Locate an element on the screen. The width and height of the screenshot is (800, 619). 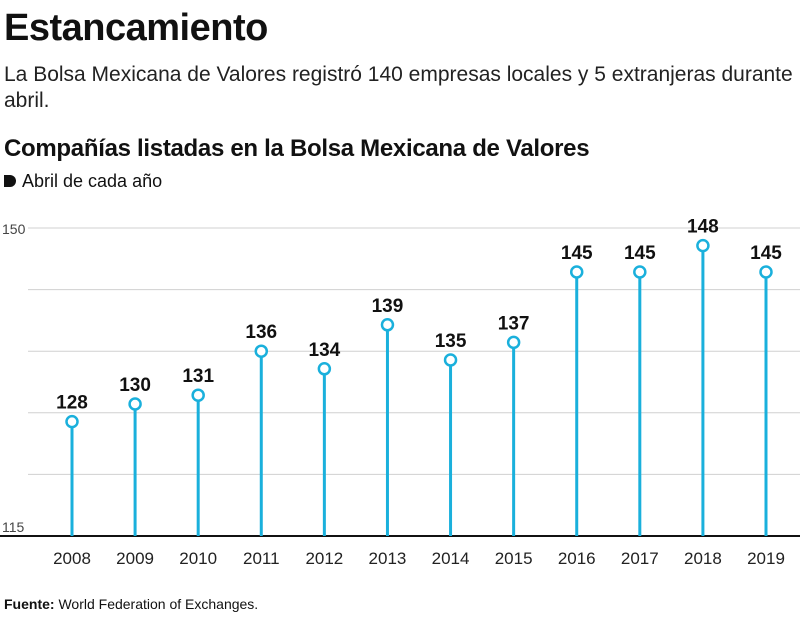
x-tick-label: 2012 is located at coordinates (324, 558).